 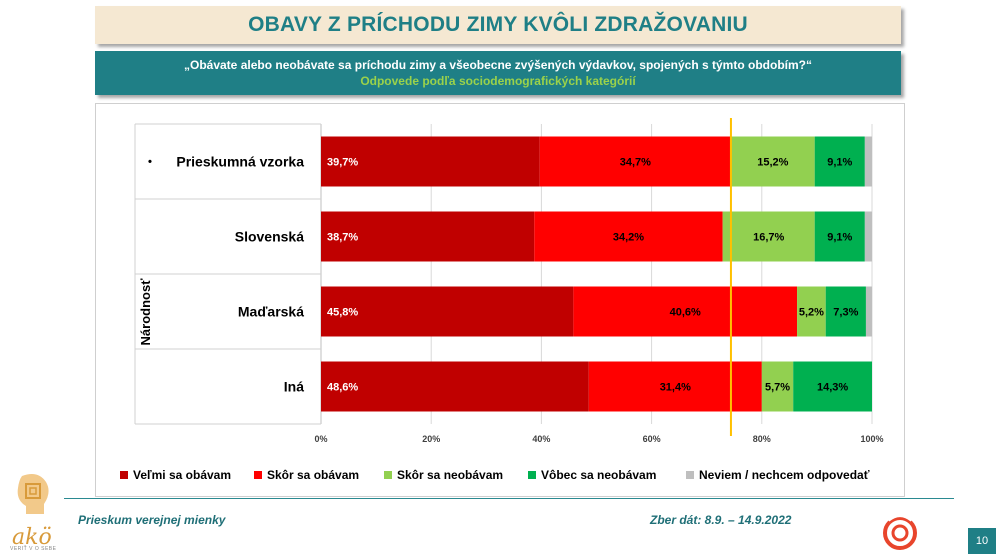 I want to click on logo-tagline: VERIŤ V O SEBE, so click(x=33, y=549).